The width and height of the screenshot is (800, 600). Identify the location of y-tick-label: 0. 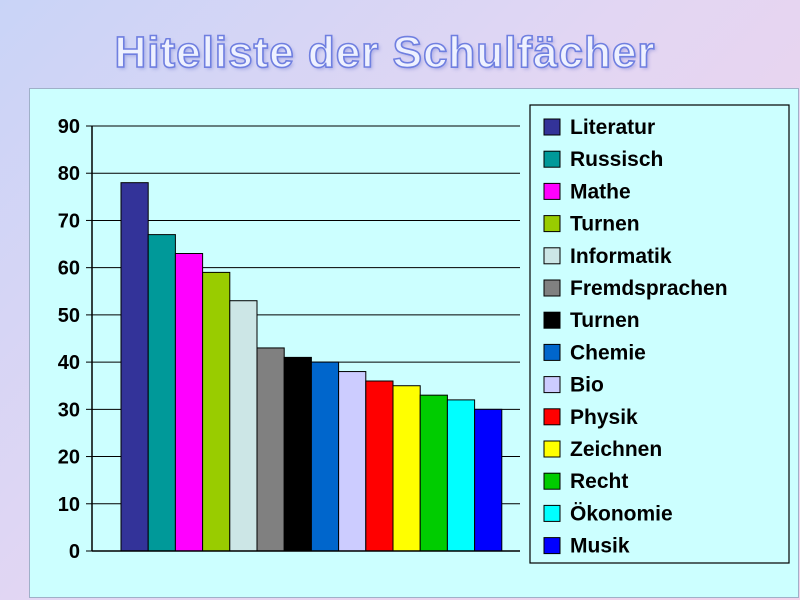
(74, 552).